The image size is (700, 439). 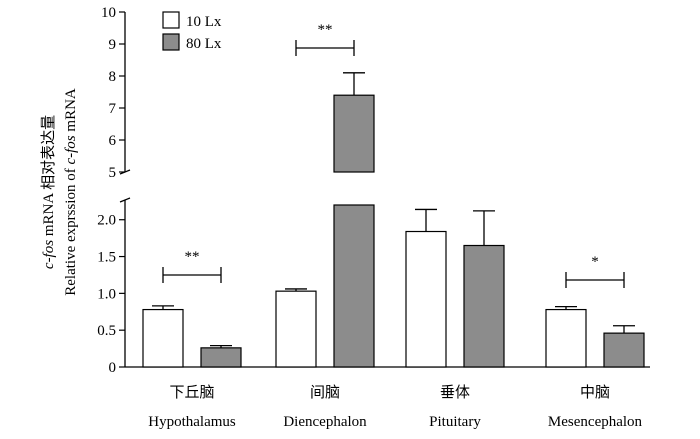 I want to click on y-axis-label-english: Relative exprssion of c-fos mRNA, so click(x=71, y=192).